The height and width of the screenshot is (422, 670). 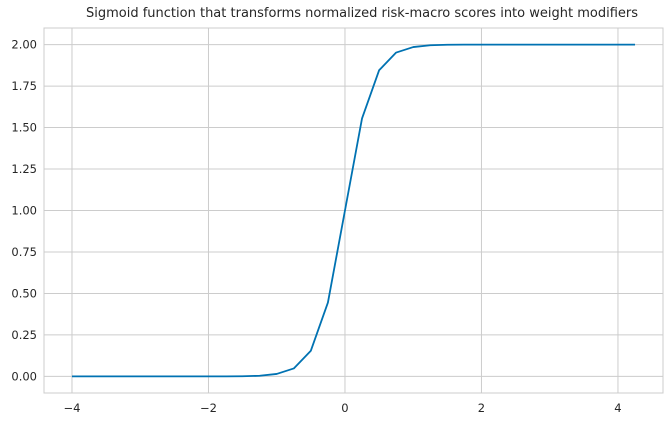 I want to click on y-tick-label: 0.75, so click(x=24, y=252).